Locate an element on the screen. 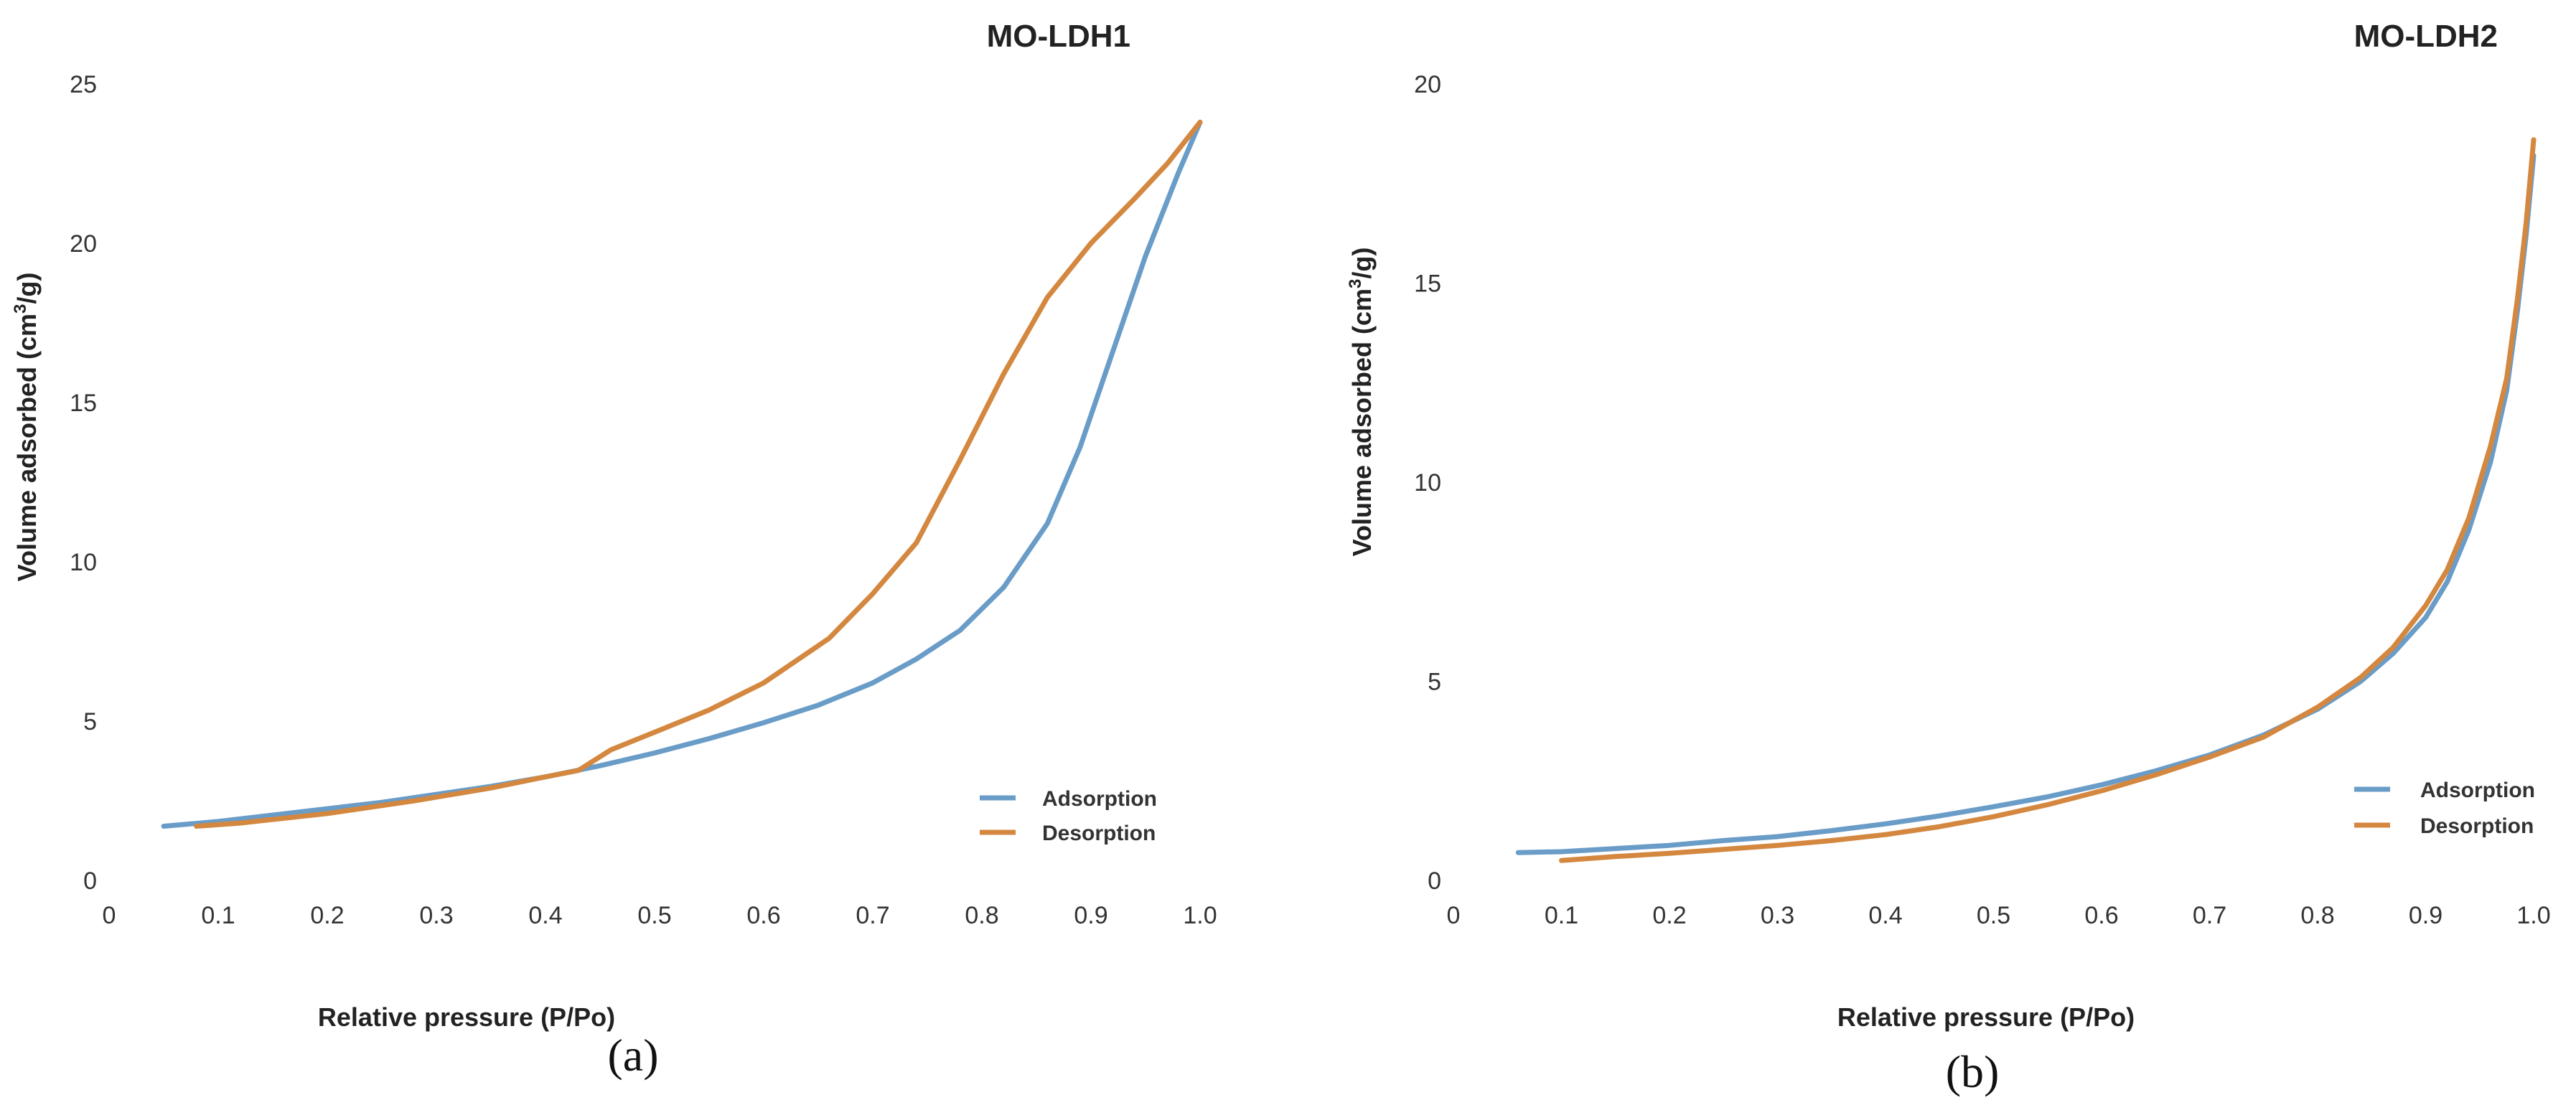 This screenshot has width=2576, height=1110. chart-b-y-tick-label: 0 is located at coordinates (1435, 881).